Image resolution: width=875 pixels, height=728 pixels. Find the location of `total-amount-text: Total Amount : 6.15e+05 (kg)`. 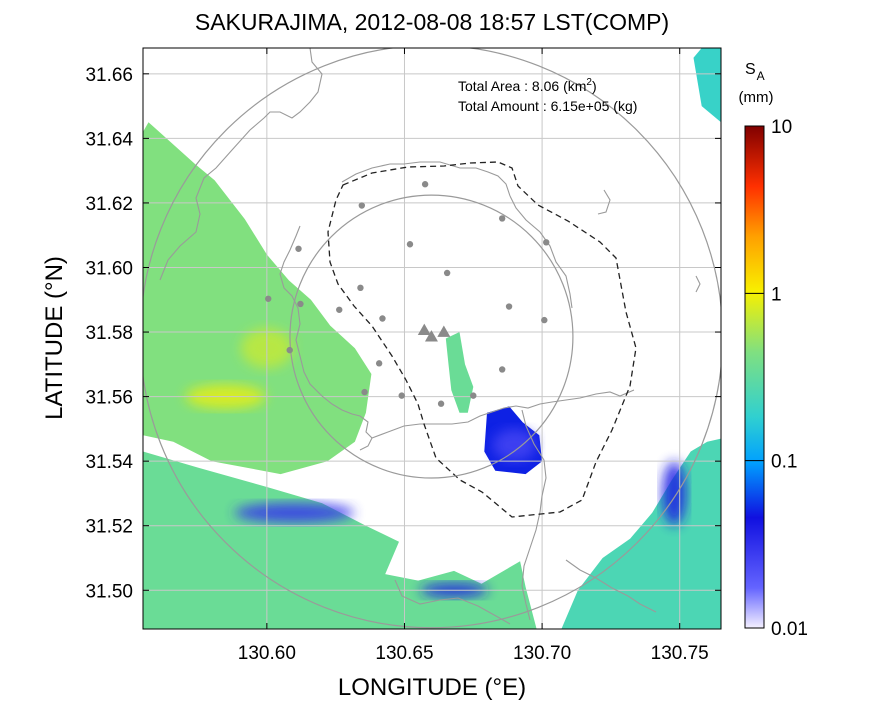

total-amount-text: Total Amount : 6.15e+05 (kg) is located at coordinates (547, 106).